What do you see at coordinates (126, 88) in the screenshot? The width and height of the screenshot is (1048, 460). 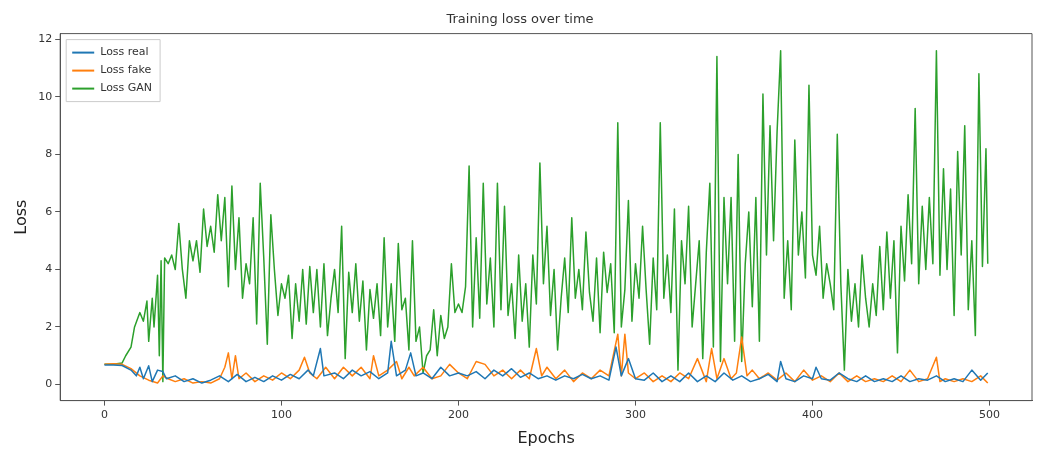 I see `legend-label: Loss GAN` at bounding box center [126, 88].